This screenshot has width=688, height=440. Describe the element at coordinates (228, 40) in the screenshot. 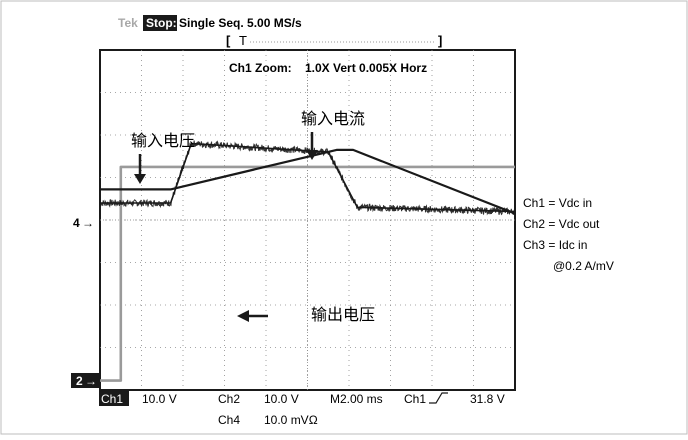

I see `trigger-bar-left: [` at that location.